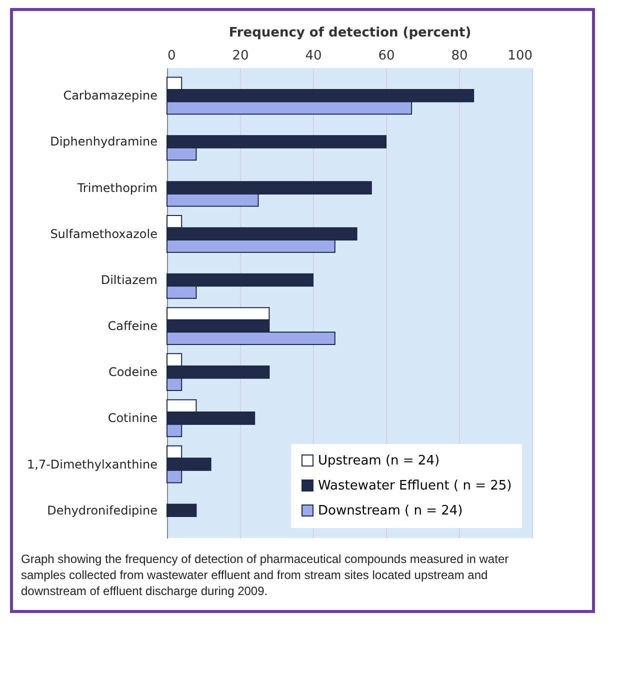  What do you see at coordinates (104, 233) in the screenshot?
I see `y-tick-label: Sulfamethoxazole` at bounding box center [104, 233].